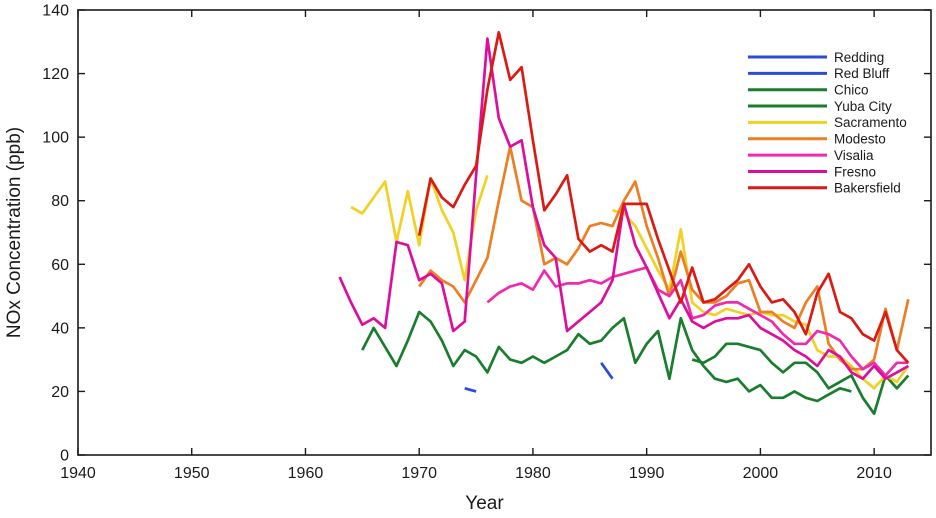 The image size is (936, 518). What do you see at coordinates (78, 473) in the screenshot?
I see `x-tick-label: 1940` at bounding box center [78, 473].